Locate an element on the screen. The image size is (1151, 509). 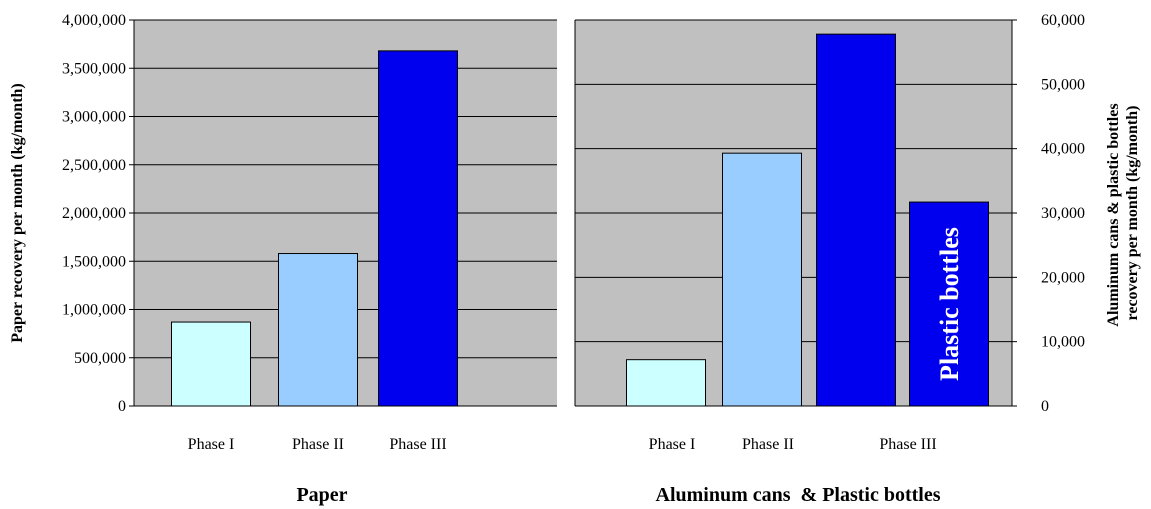
y-tick-label: 1,500,000 is located at coordinates (94, 261).